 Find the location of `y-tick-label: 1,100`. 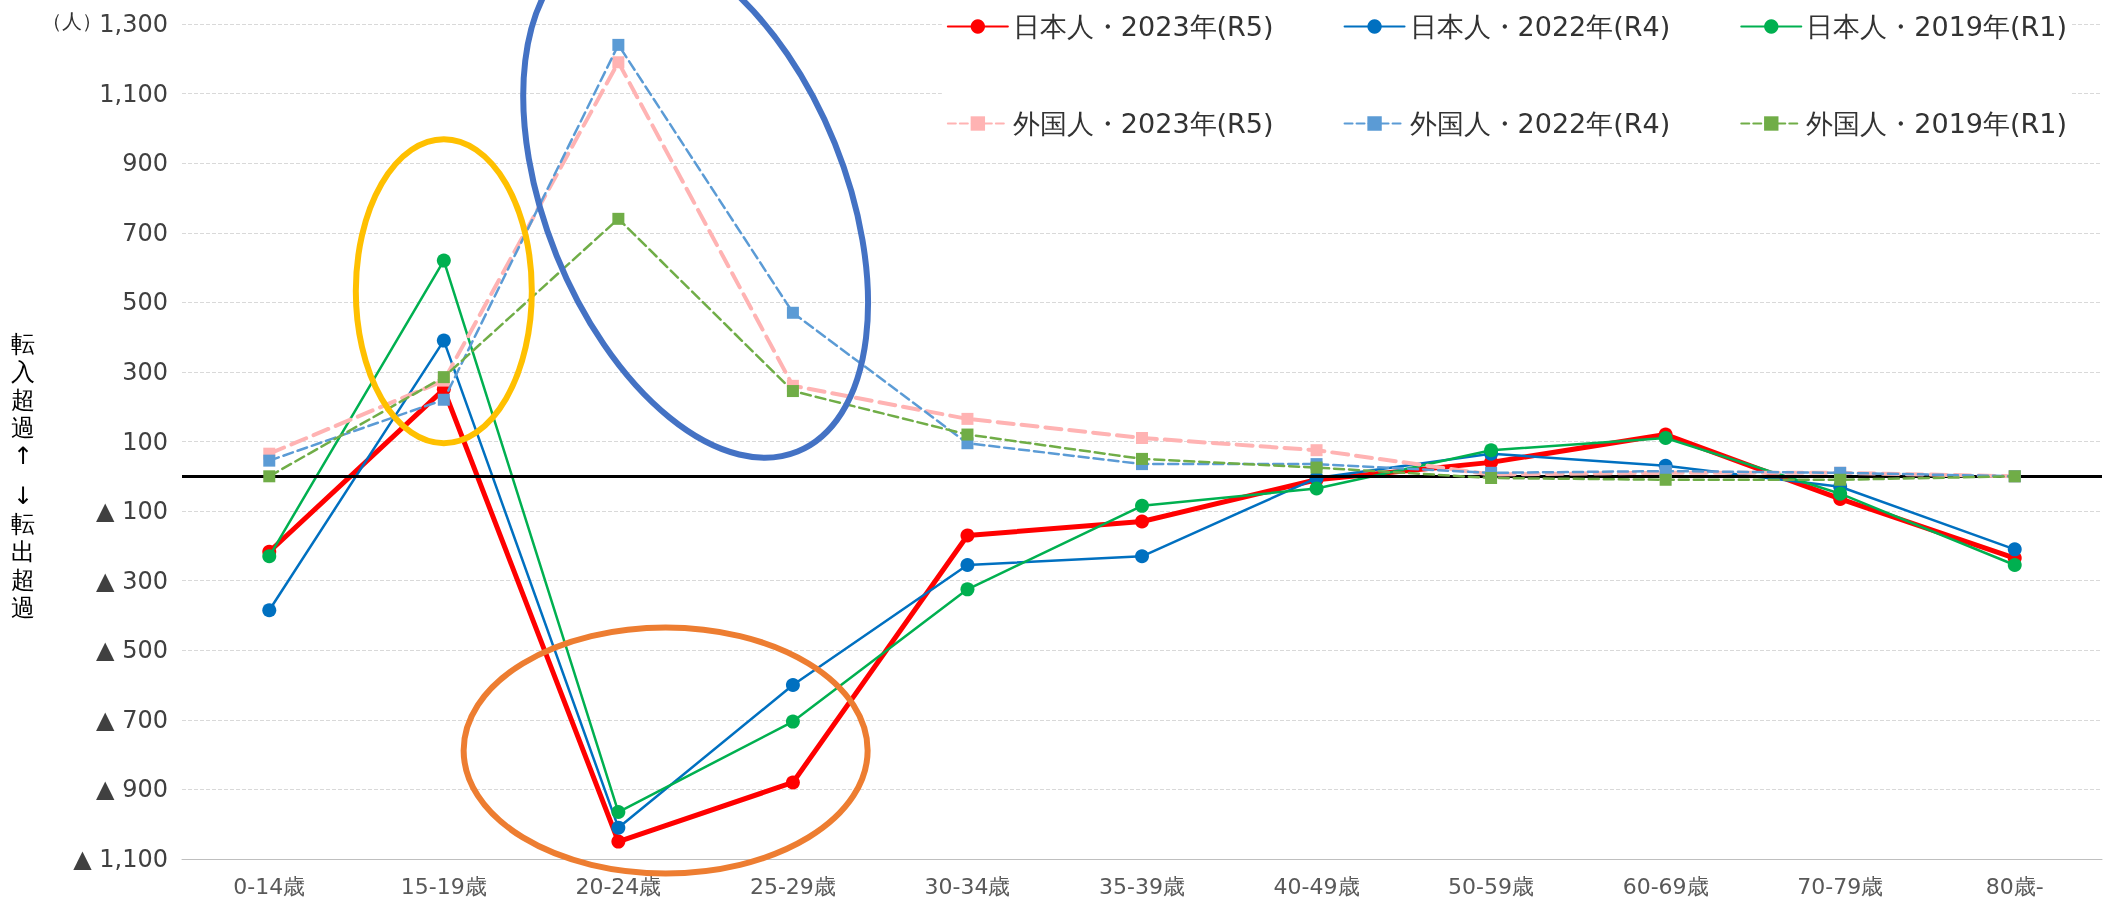

y-tick-label: 1,100 is located at coordinates (133, 93).